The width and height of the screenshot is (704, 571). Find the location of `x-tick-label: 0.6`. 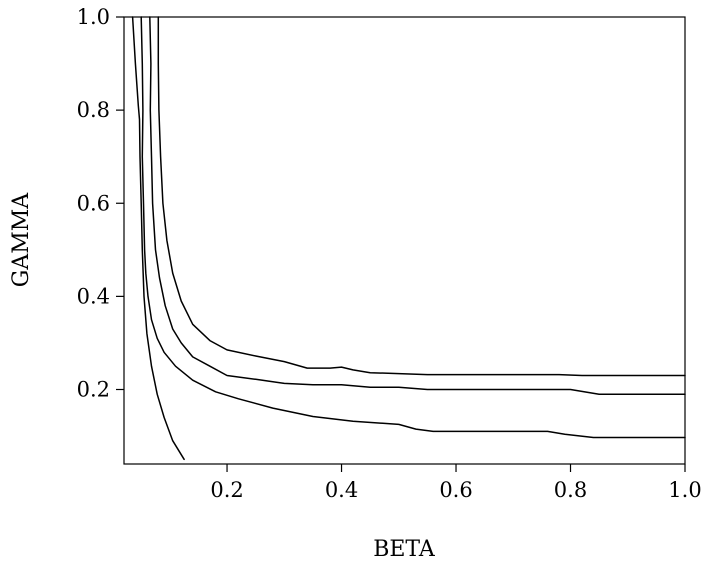

x-tick-label: 0.6 is located at coordinates (455, 490).